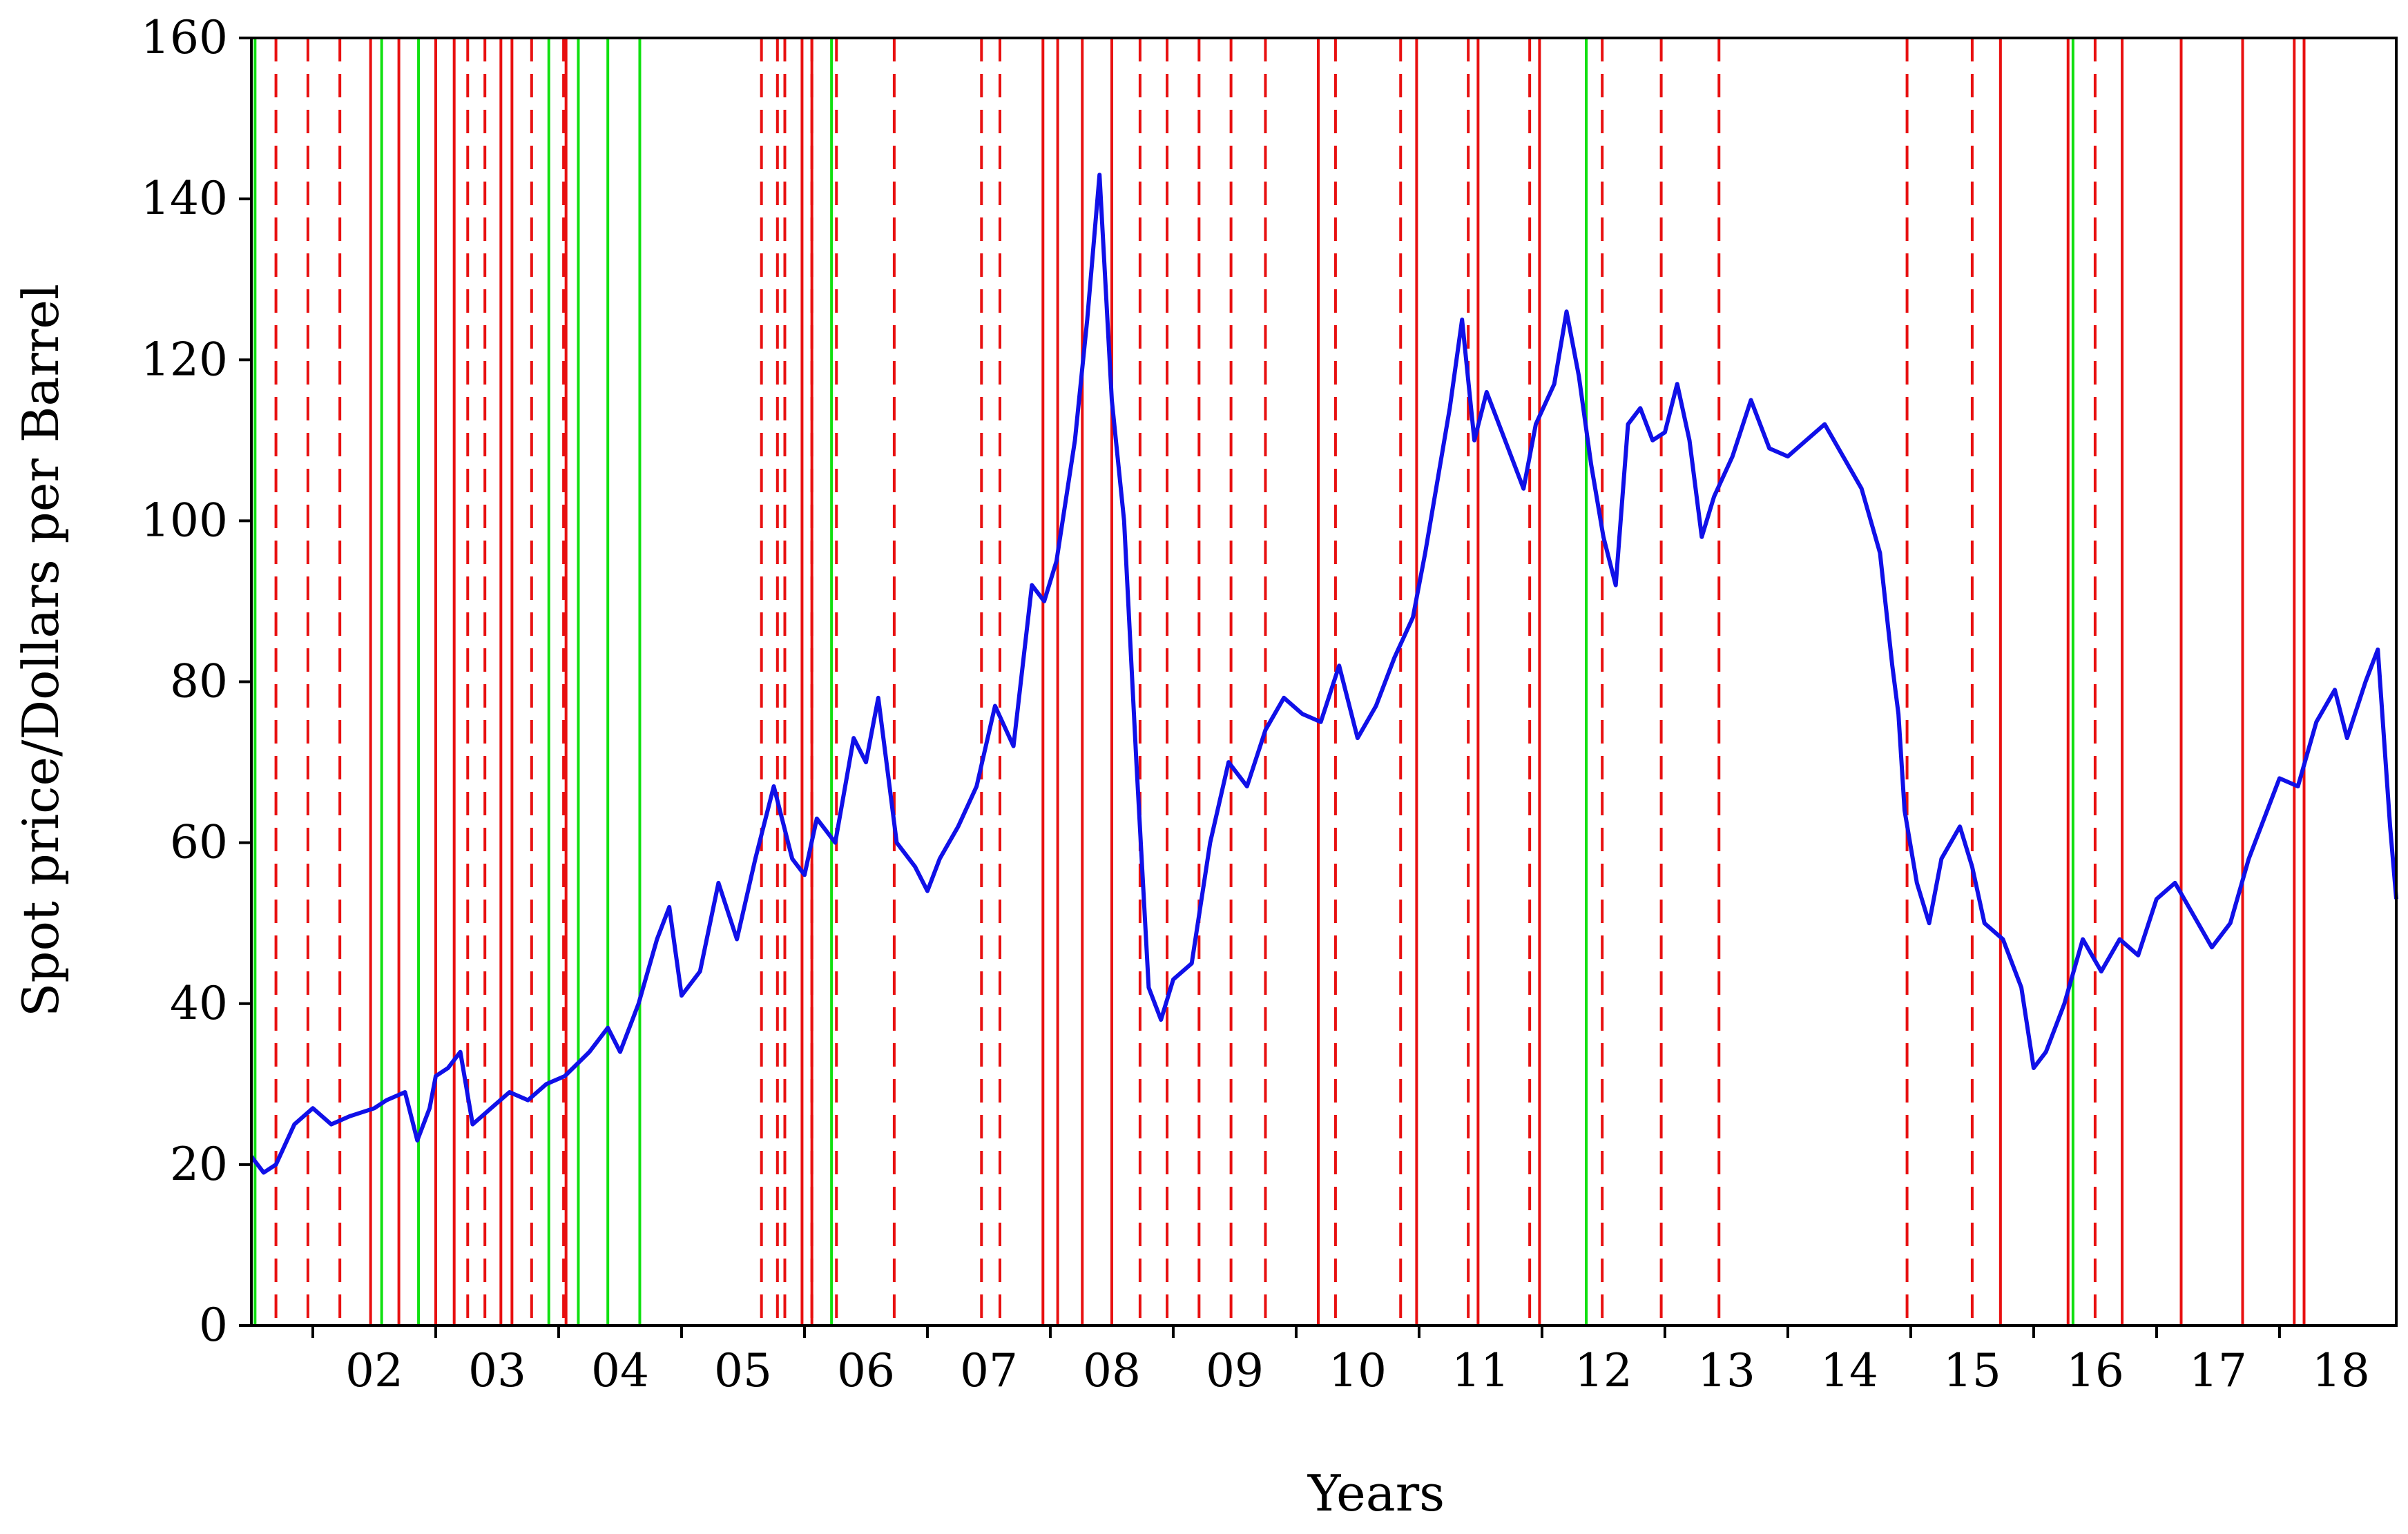 Image resolution: width=2408 pixels, height=1534 pixels. What do you see at coordinates (374, 1370) in the screenshot?
I see `x-tick-label: 02` at bounding box center [374, 1370].